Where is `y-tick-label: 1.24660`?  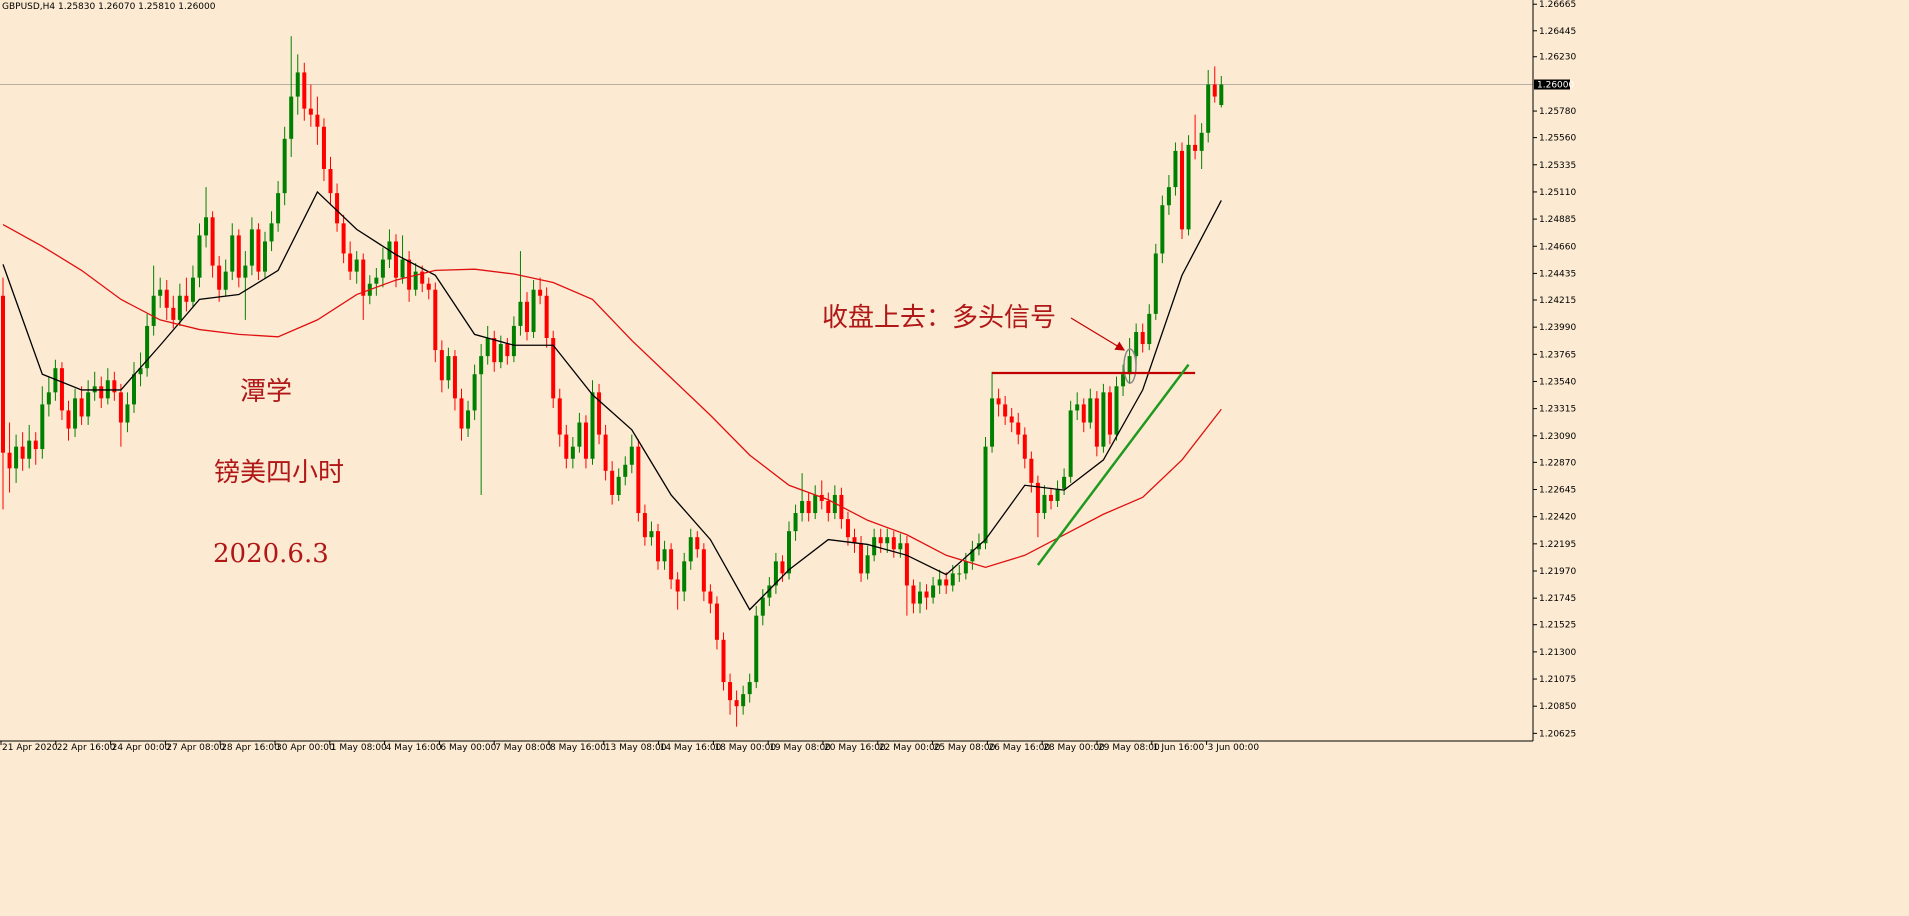
y-tick-label: 1.24660 is located at coordinates (1557, 247).